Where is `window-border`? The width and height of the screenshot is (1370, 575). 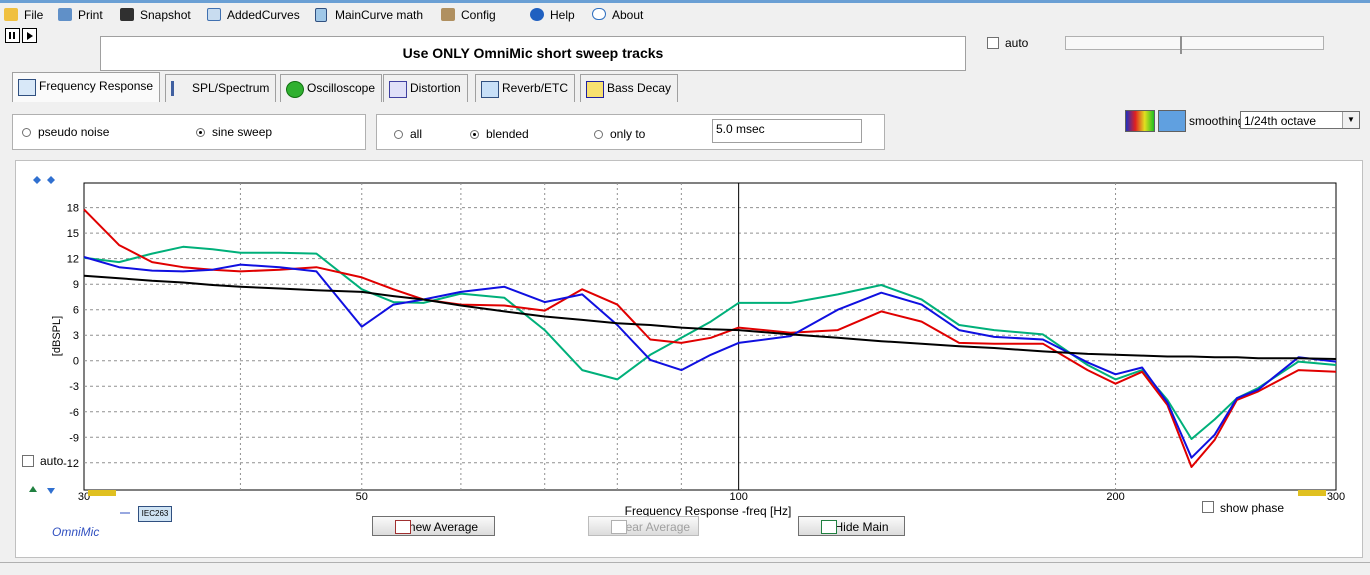 window-border is located at coordinates (685, 1).